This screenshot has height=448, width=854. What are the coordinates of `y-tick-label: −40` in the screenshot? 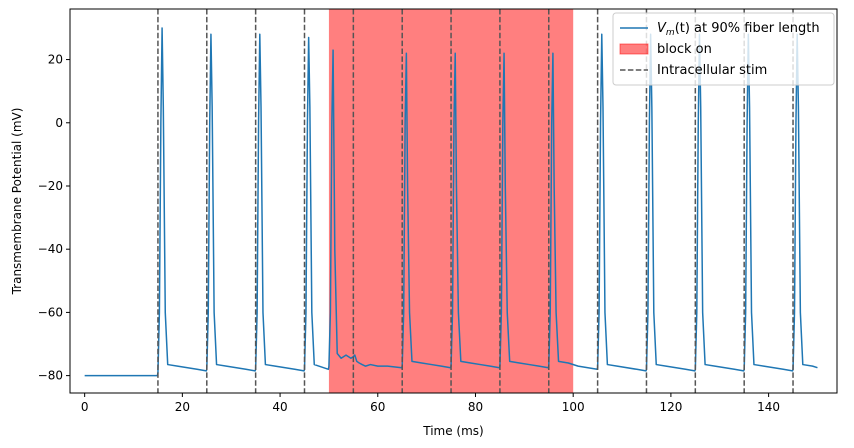 It's located at (50, 249).